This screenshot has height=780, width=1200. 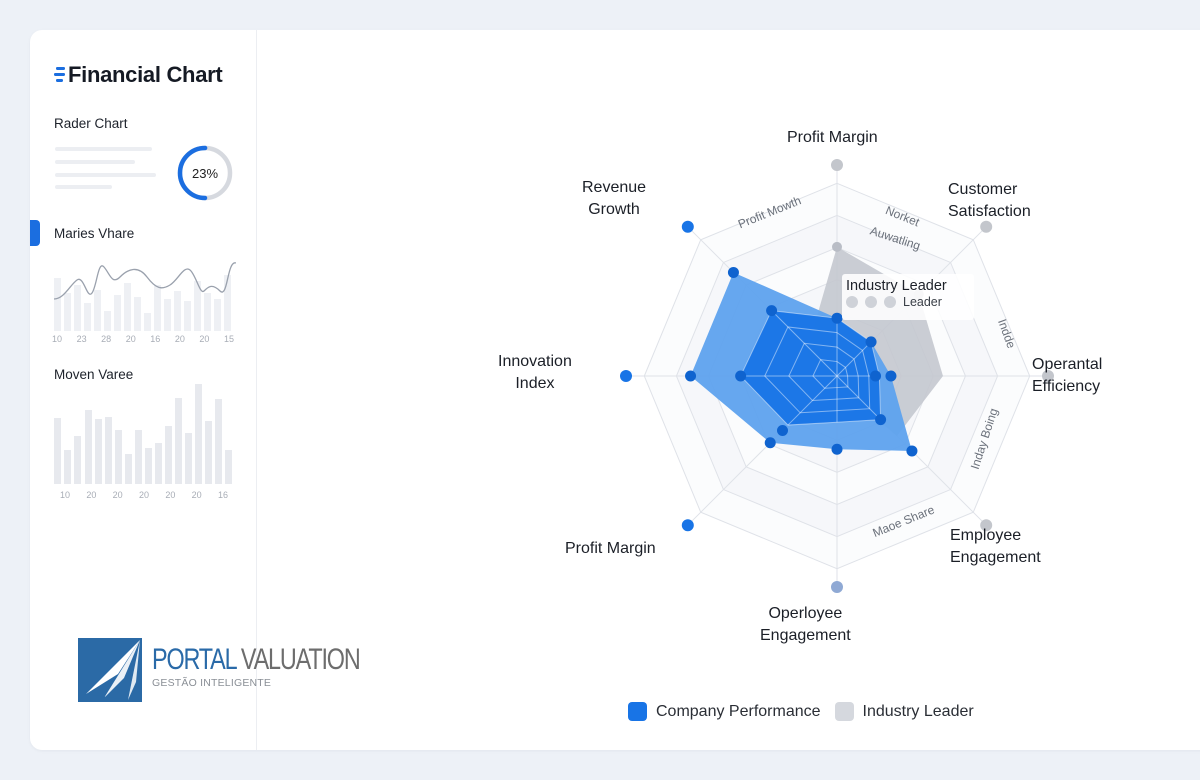 I want to click on chart-legend: Company Performance Industry Leader, so click(x=808, y=711).